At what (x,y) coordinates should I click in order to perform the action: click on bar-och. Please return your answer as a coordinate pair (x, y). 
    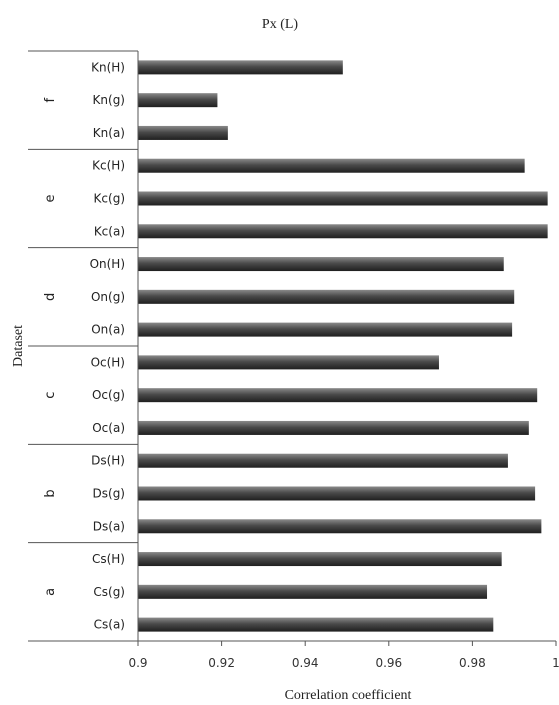
    Looking at the image, I should click on (288, 362).